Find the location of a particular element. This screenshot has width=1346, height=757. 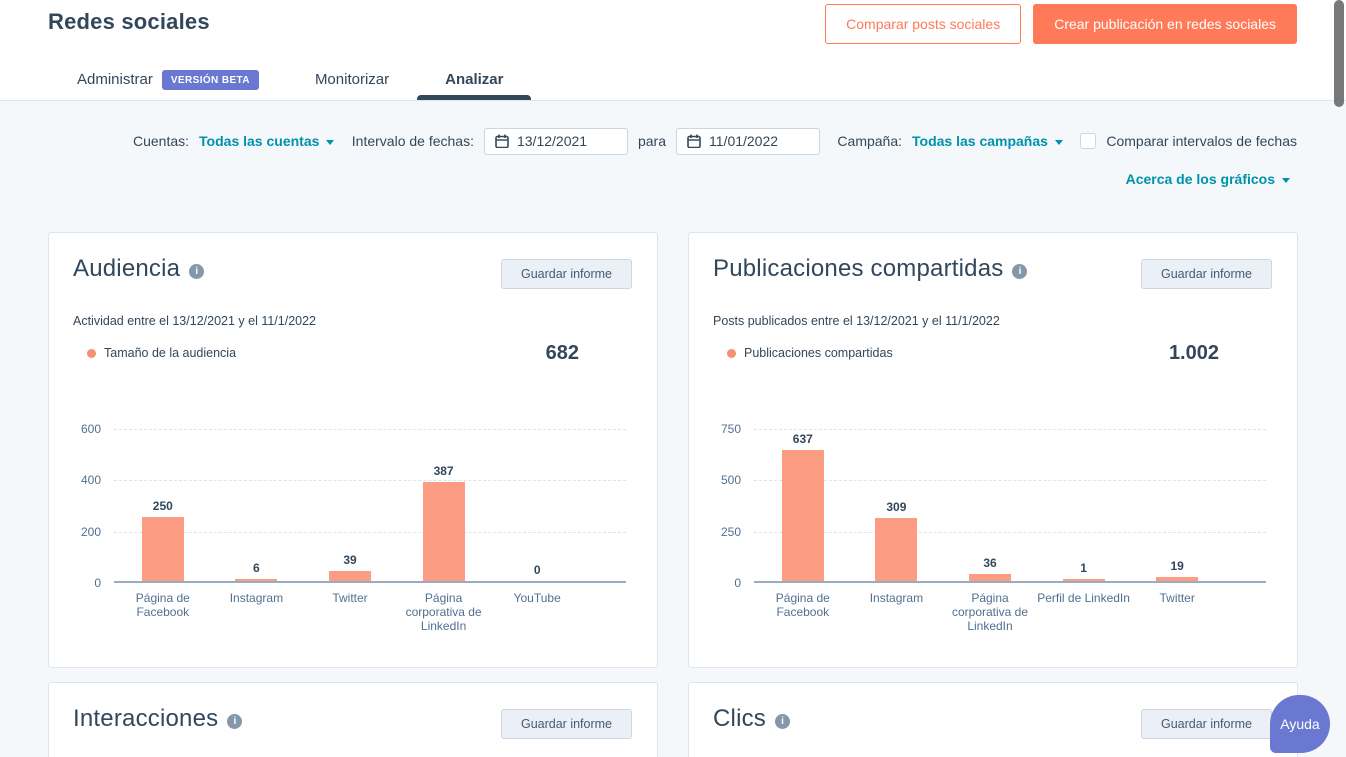

tab-label: Monitorizar is located at coordinates (352, 79).